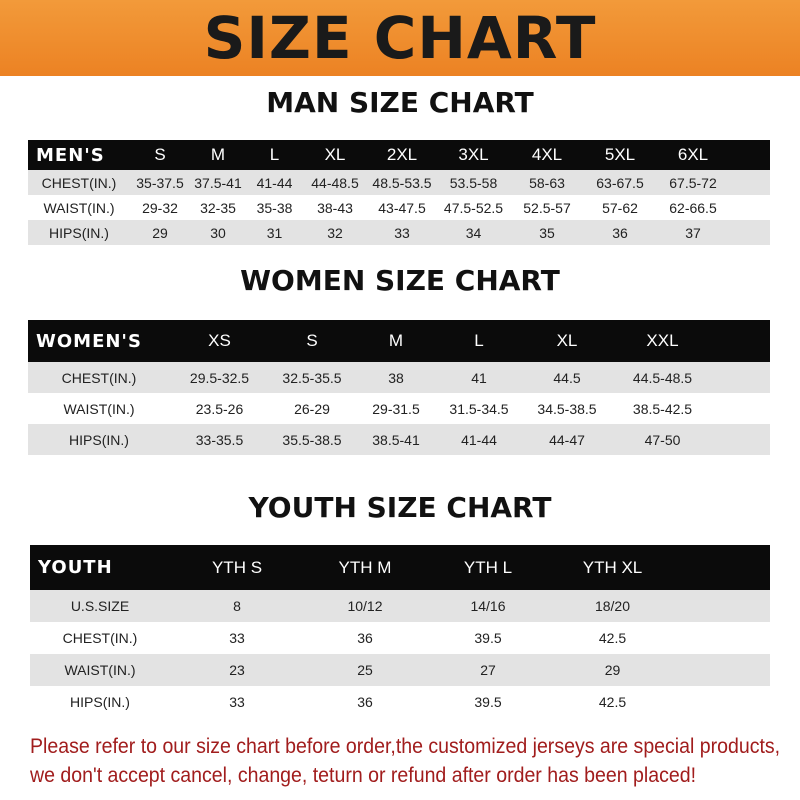 This screenshot has width=800, height=800. Describe the element at coordinates (473, 232) in the screenshot. I see `measurement-value: 34` at that location.